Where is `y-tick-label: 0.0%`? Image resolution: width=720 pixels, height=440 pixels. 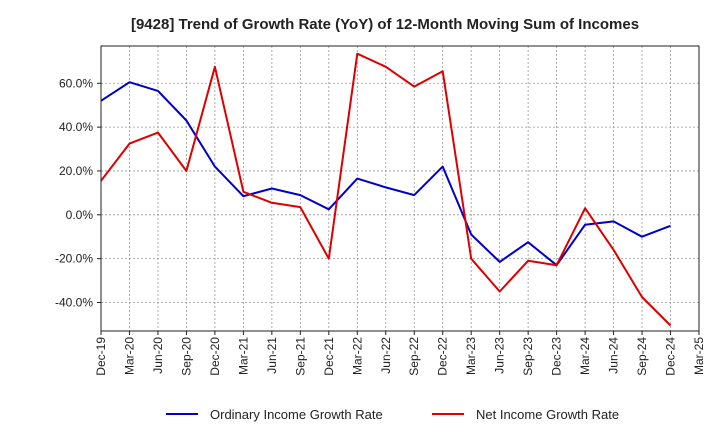 y-tick-label: 0.0% is located at coordinates (80, 215).